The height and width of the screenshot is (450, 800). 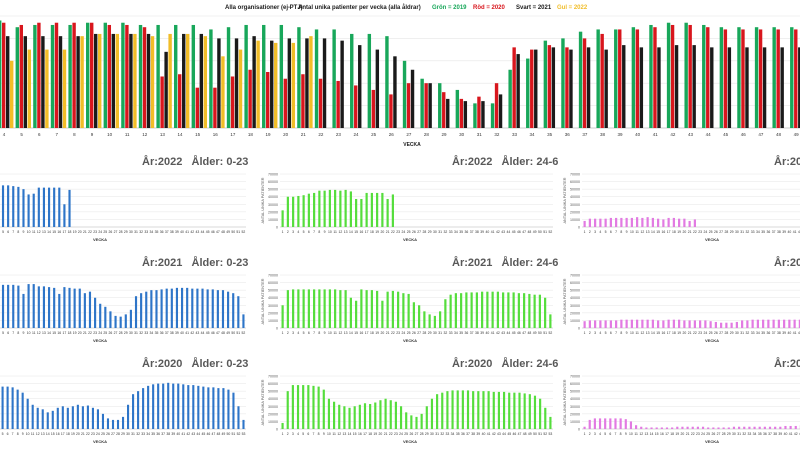 What do you see at coordinates (760, 434) in the screenshot?
I see `x-tick-label: 35` at bounding box center [760, 434].